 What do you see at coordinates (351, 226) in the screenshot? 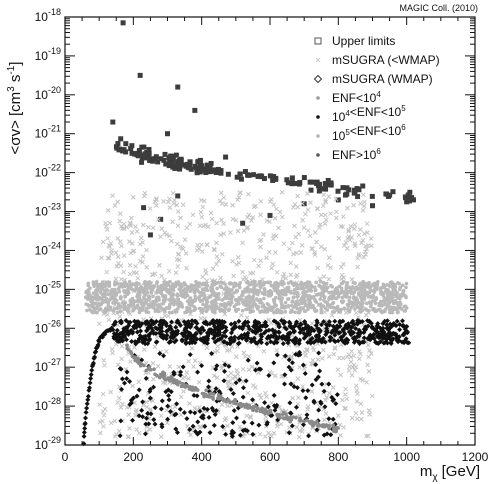
I see `series-1-point-521-stroke-b` at bounding box center [351, 226].